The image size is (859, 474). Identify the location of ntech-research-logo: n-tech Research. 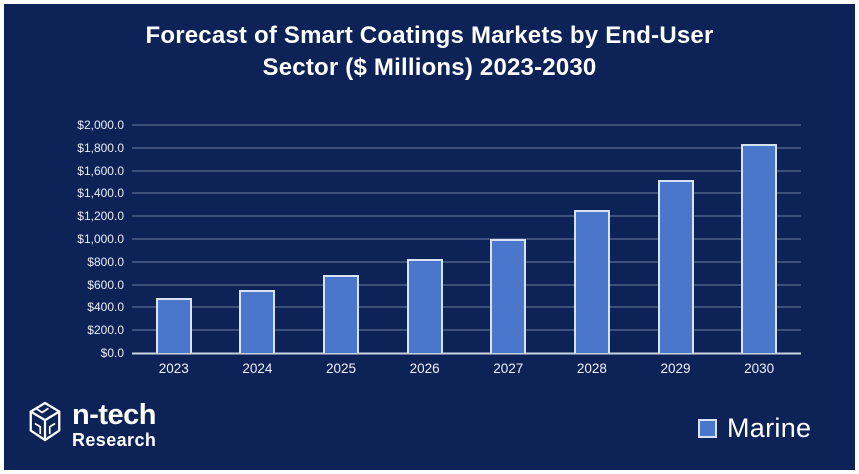
(91, 424).